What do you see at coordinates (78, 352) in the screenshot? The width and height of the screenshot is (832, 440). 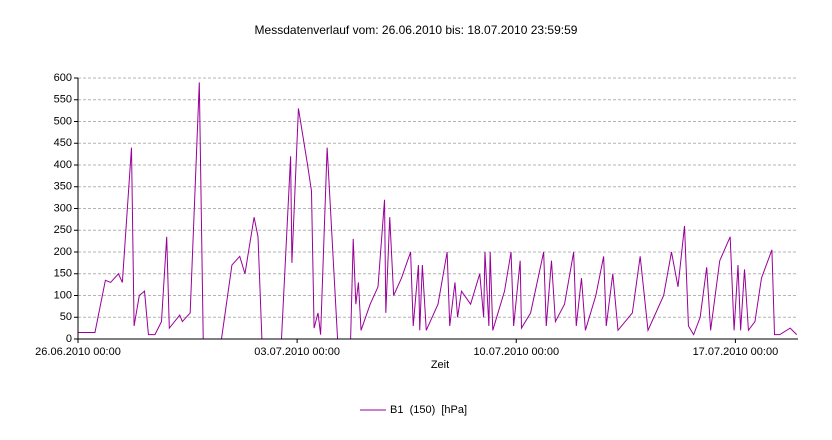 I see `x-tick-label: 26.06.2010 00:00` at bounding box center [78, 352].